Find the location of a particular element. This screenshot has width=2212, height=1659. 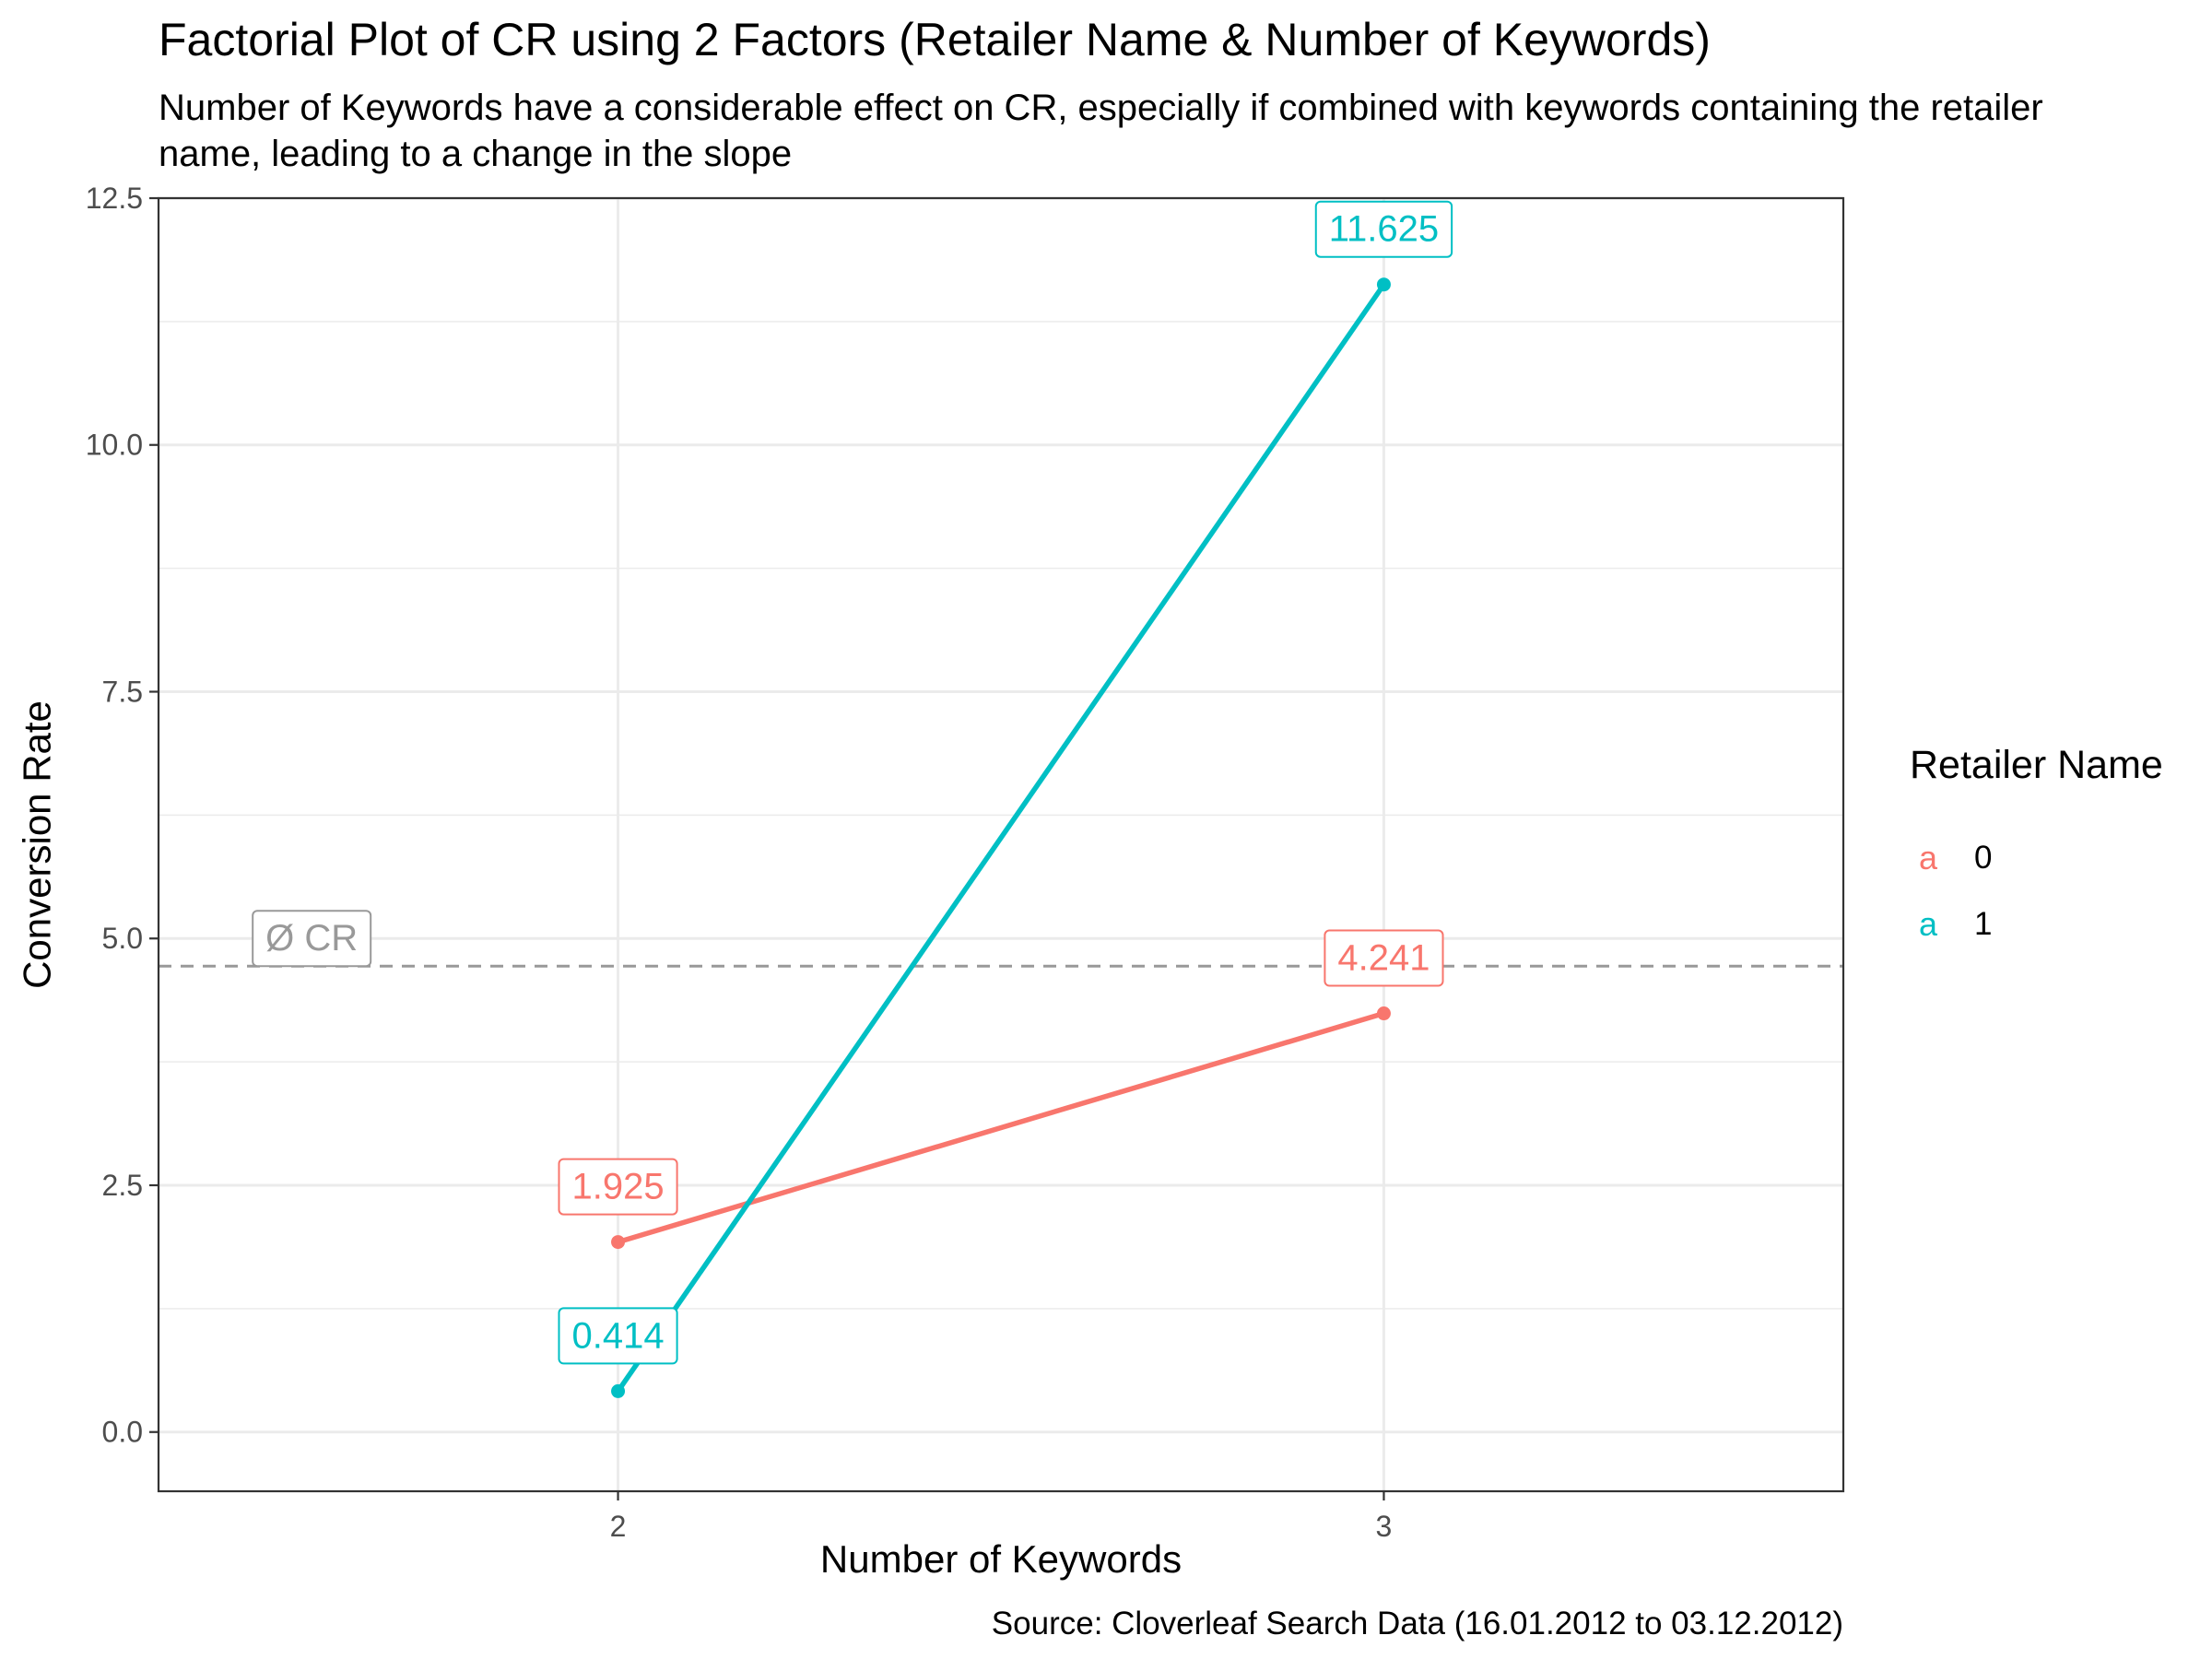

x-tick-label: 2 is located at coordinates (618, 1526).